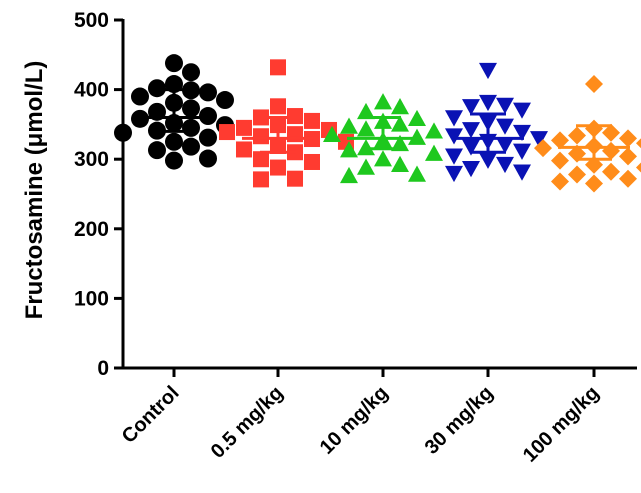 Image resolution: width=641 pixels, height=493 pixels. What do you see at coordinates (91, 298) in the screenshot?
I see `y-tick-label: 100` at bounding box center [91, 298].